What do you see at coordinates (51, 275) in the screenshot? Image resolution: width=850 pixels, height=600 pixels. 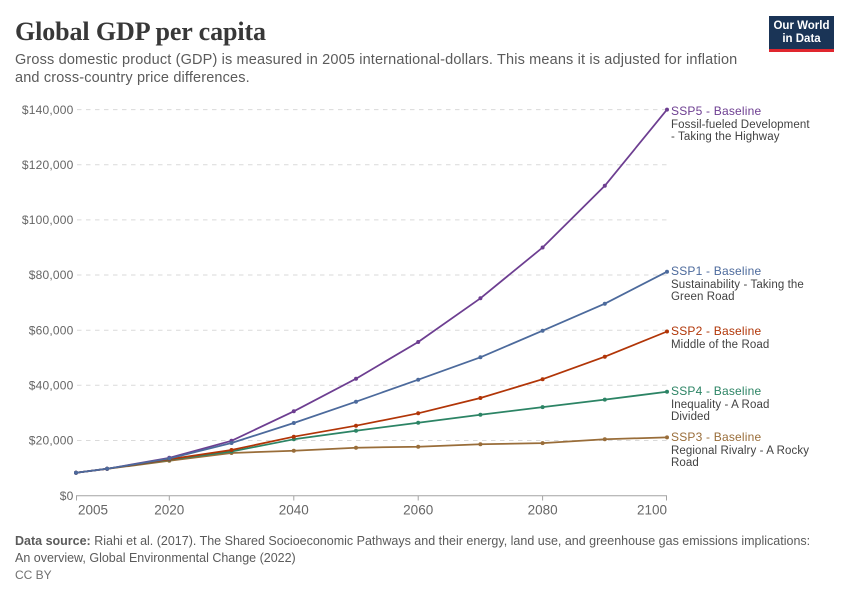 I see `svg-text: $80,000` at bounding box center [51, 275].